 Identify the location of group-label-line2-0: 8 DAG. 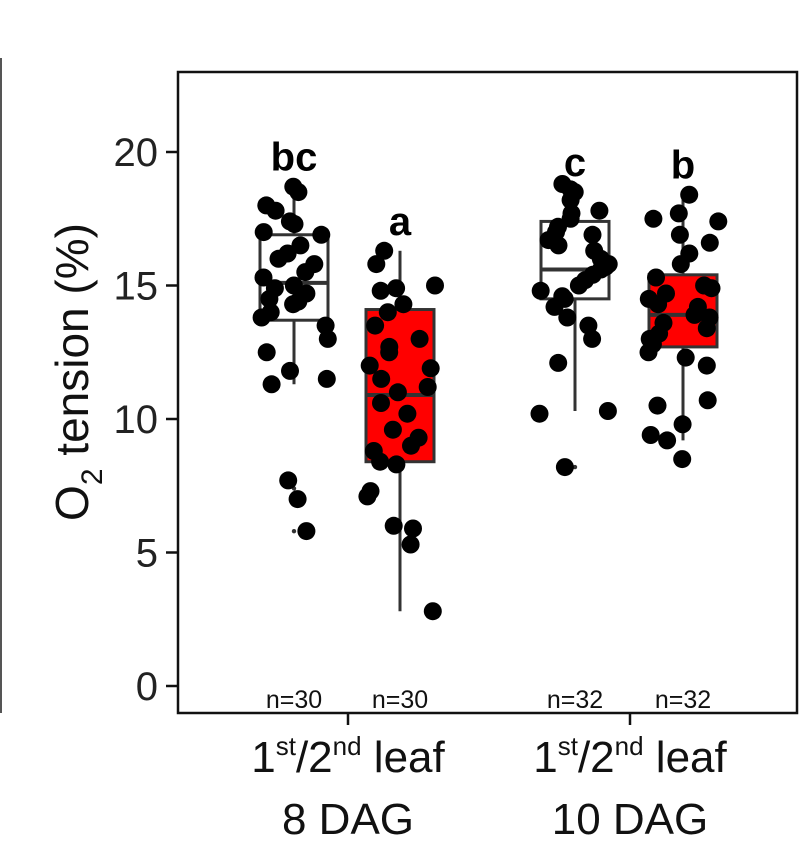
(348, 819).